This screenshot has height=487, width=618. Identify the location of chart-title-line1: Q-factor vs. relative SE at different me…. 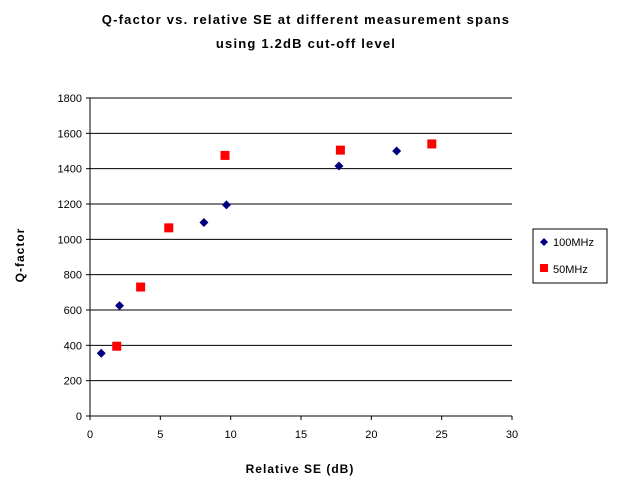
(306, 19).